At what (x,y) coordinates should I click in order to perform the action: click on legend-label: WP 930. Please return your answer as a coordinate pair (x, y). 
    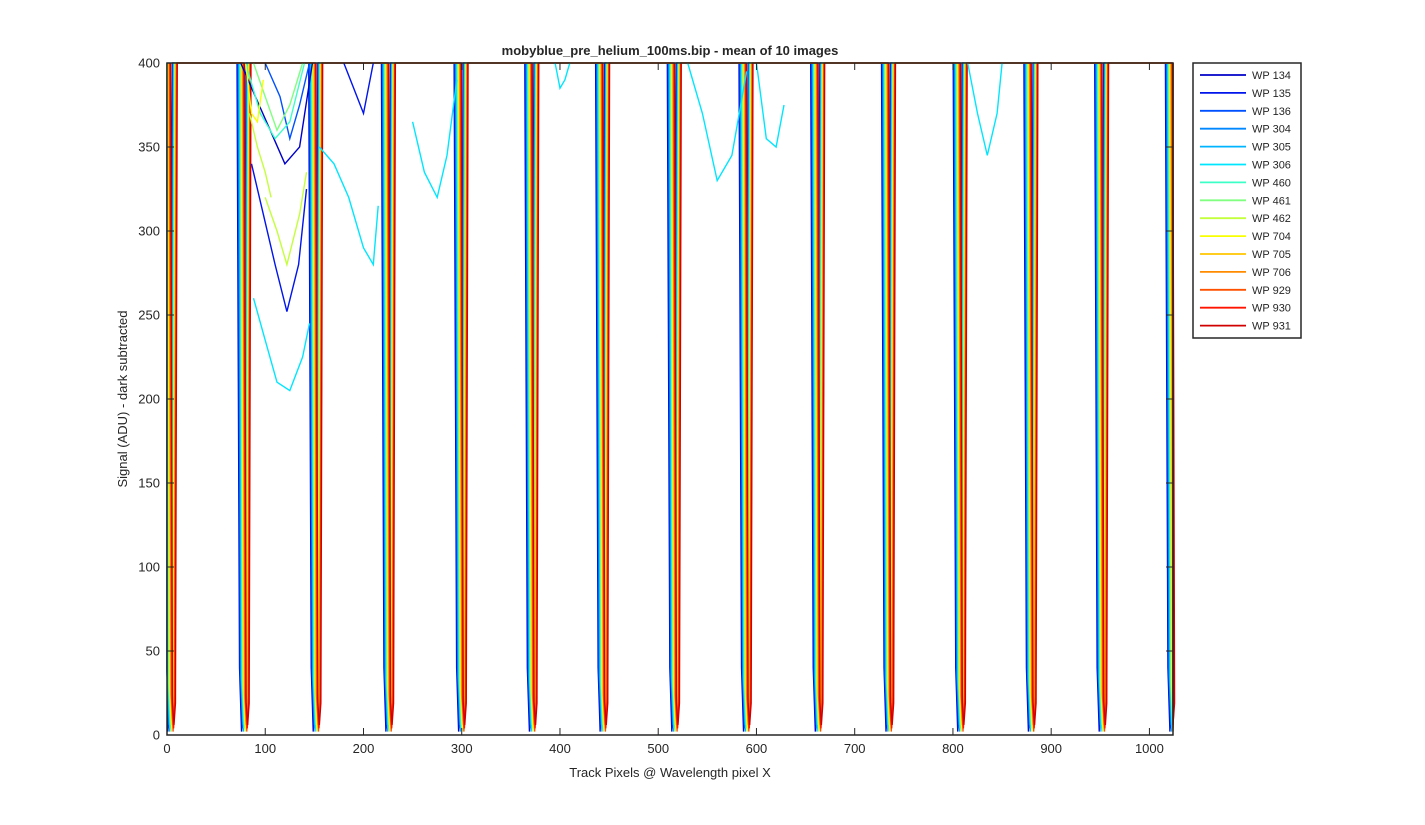
    Looking at the image, I should click on (1271, 309).